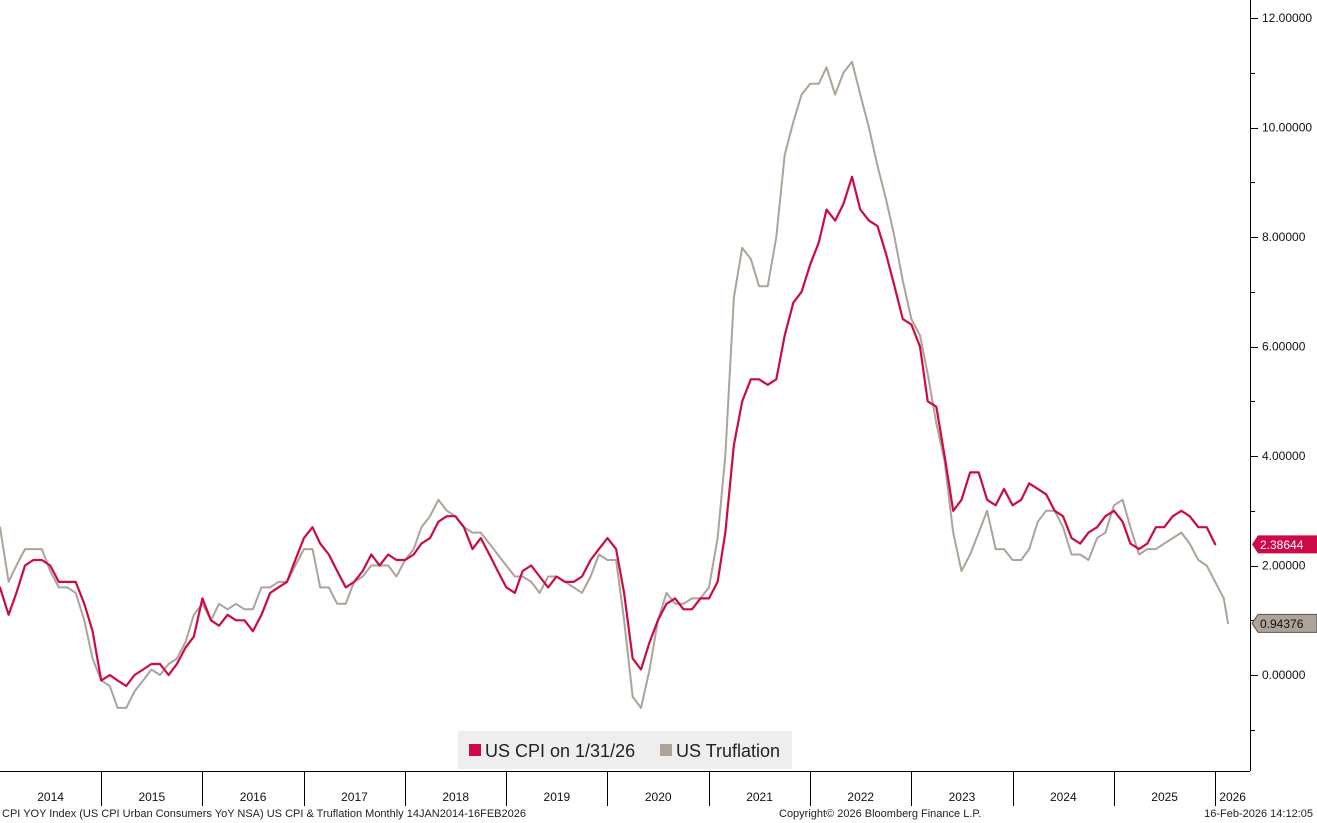 The image size is (1317, 823). Describe the element at coordinates (759, 797) in the screenshot. I see `x-tick-label: 2021` at that location.